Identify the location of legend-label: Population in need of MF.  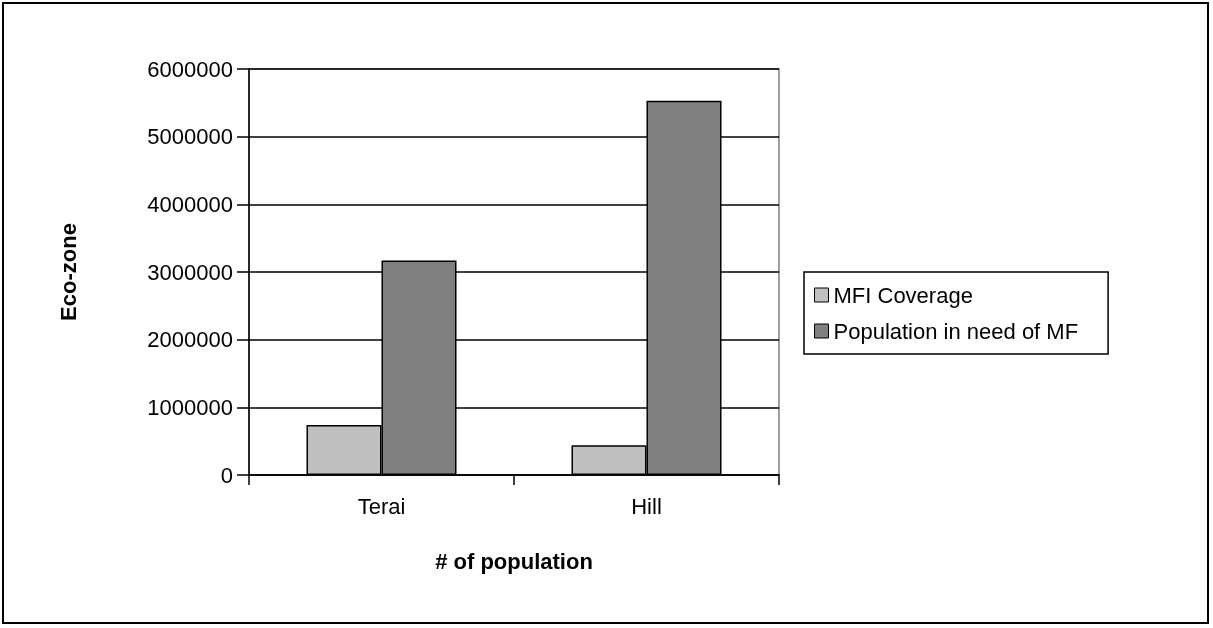
(956, 331).